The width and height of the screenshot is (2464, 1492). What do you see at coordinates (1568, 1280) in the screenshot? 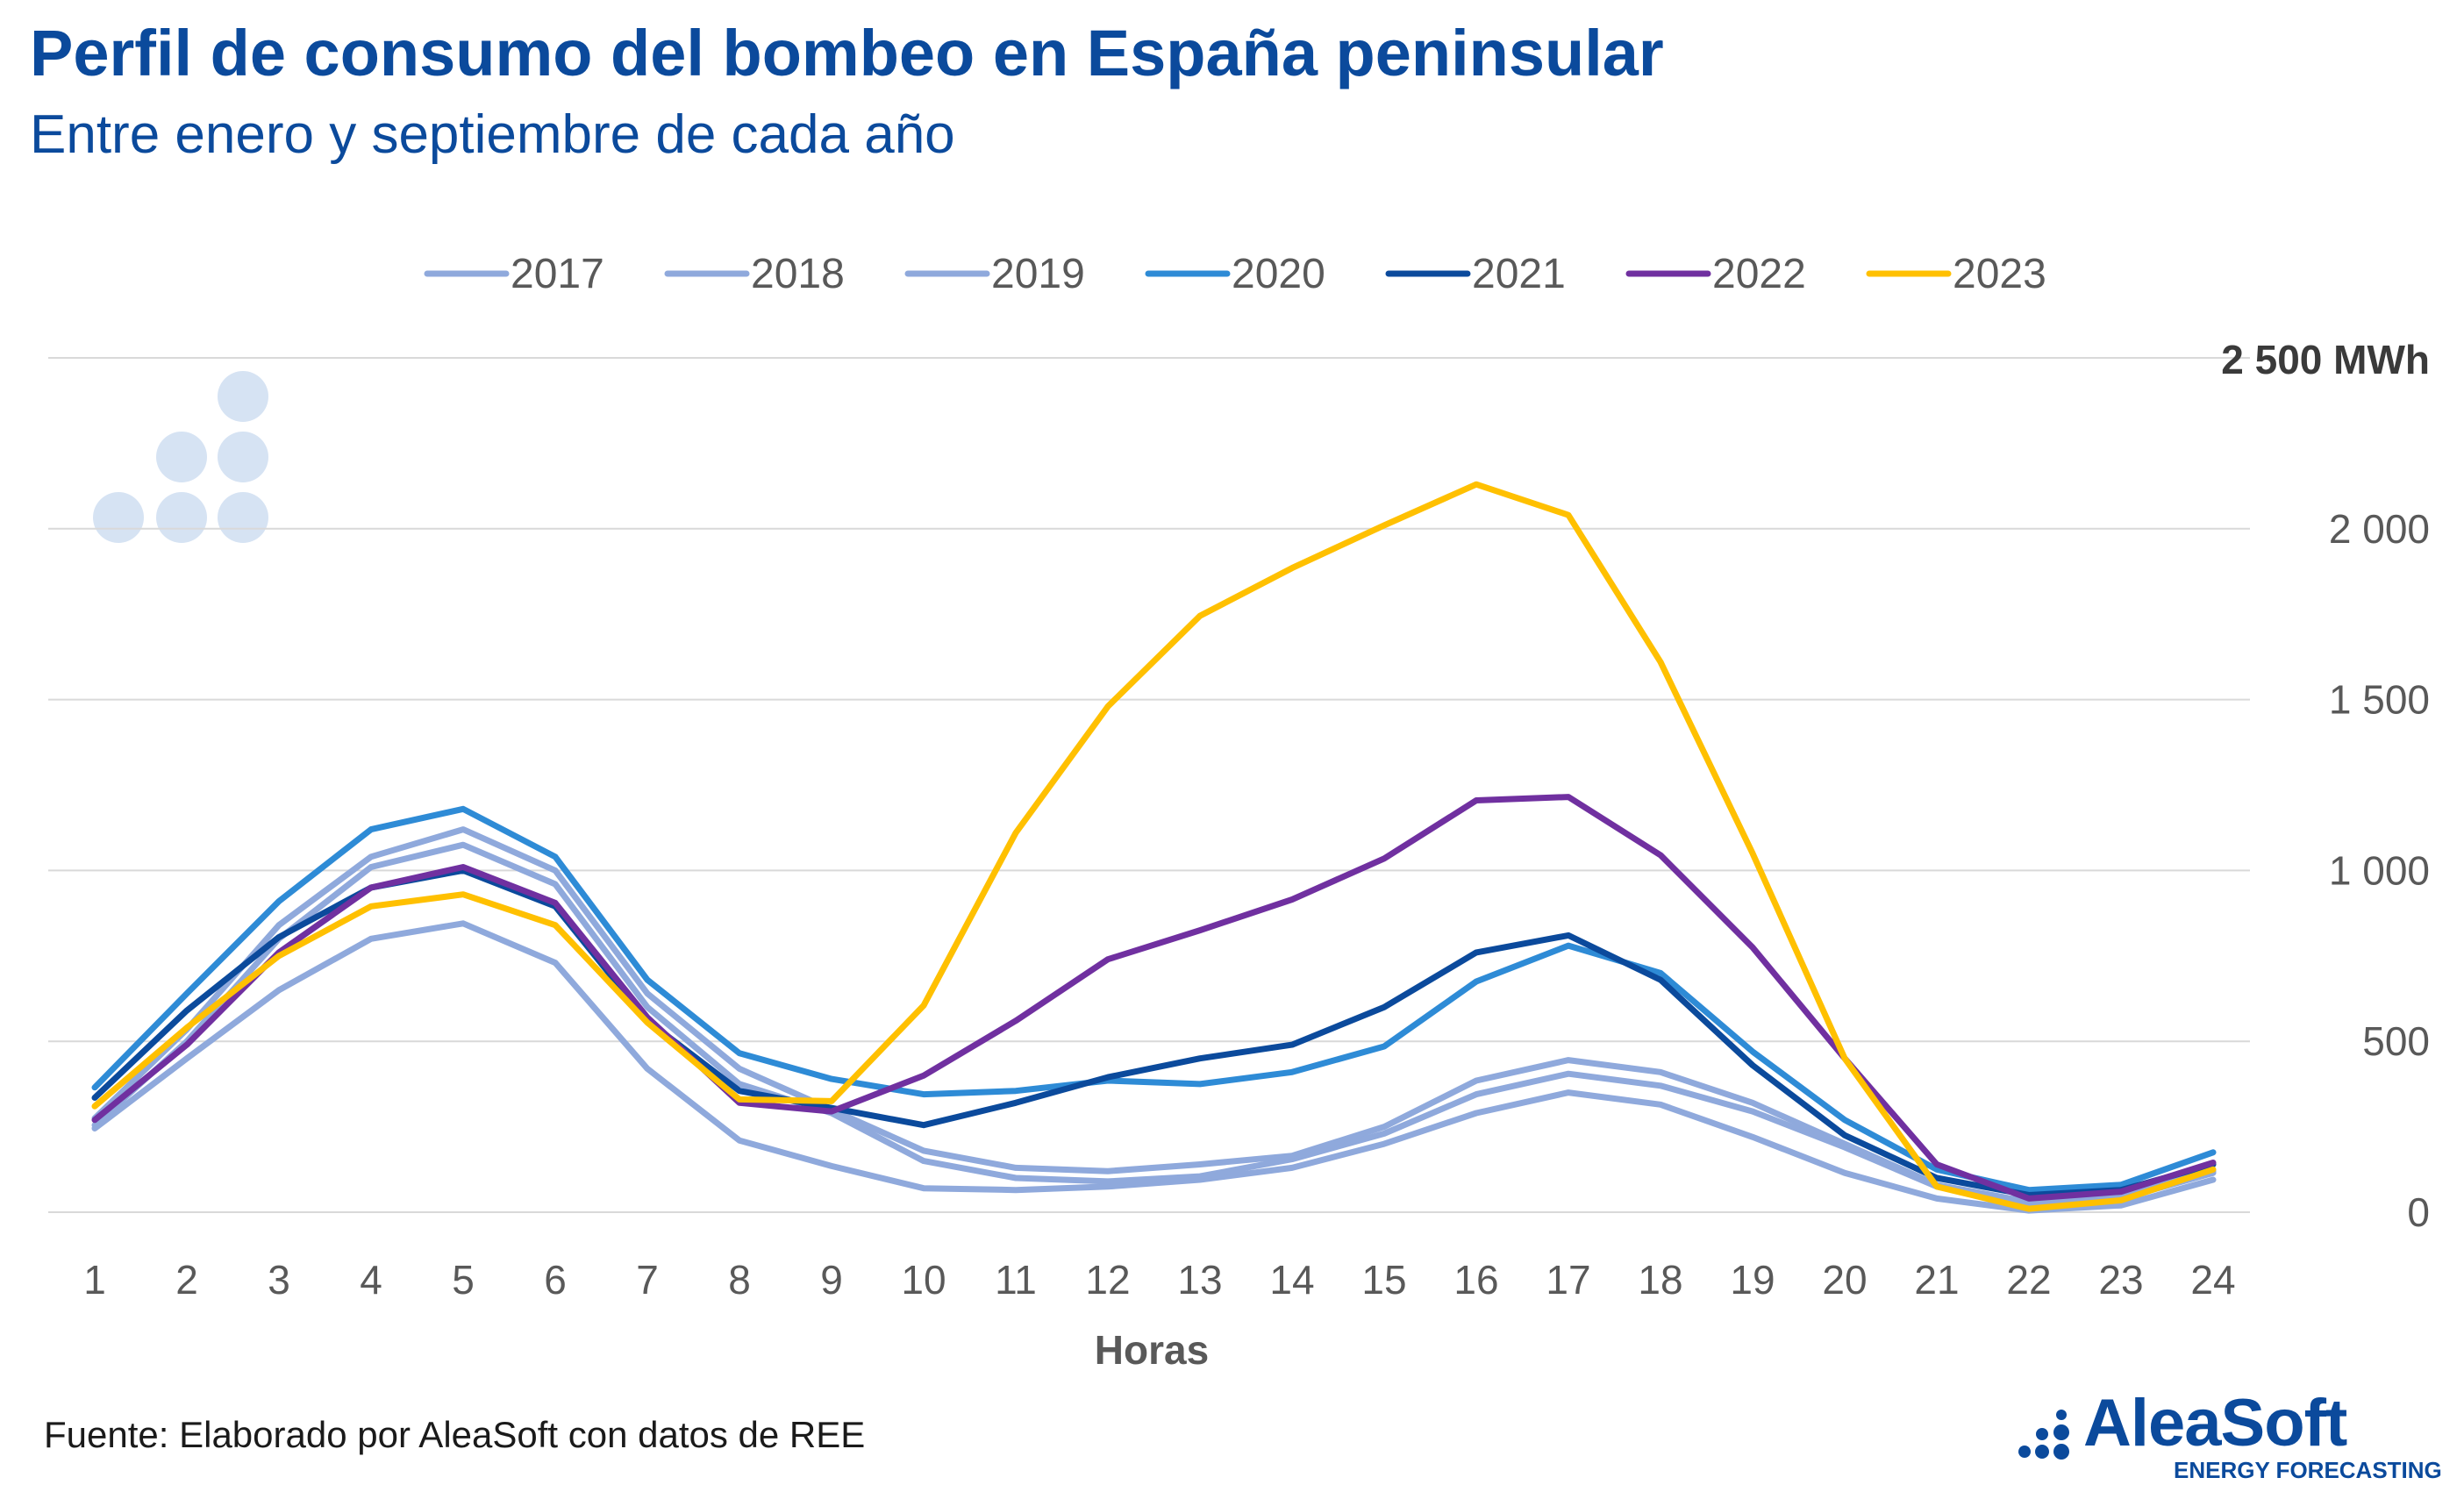
I see `x-tick-label: 17` at bounding box center [1568, 1280].